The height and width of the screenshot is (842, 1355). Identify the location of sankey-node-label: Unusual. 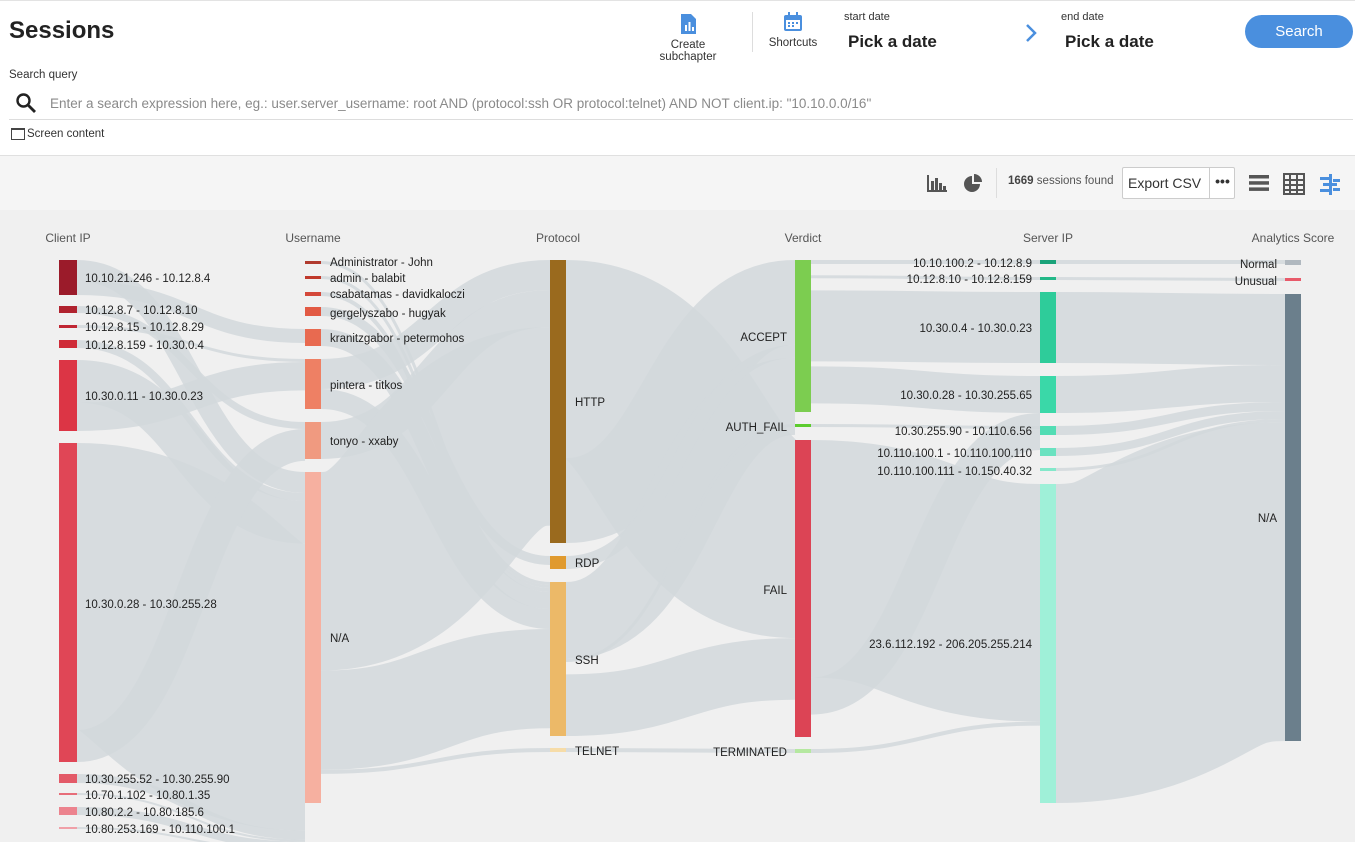
(1256, 282).